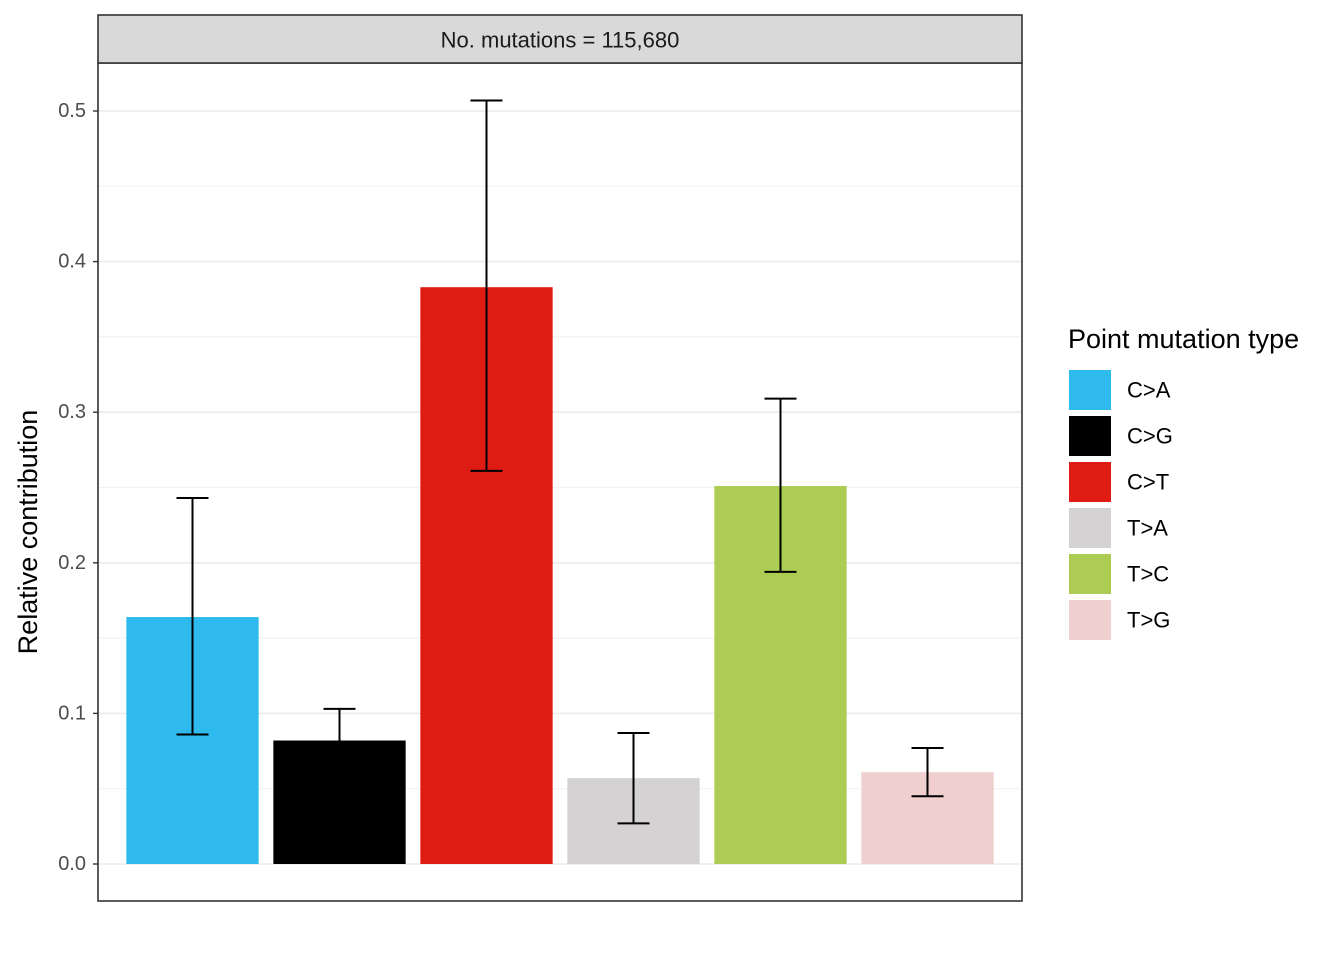  I want to click on legend-label: C>A, so click(1149, 390).